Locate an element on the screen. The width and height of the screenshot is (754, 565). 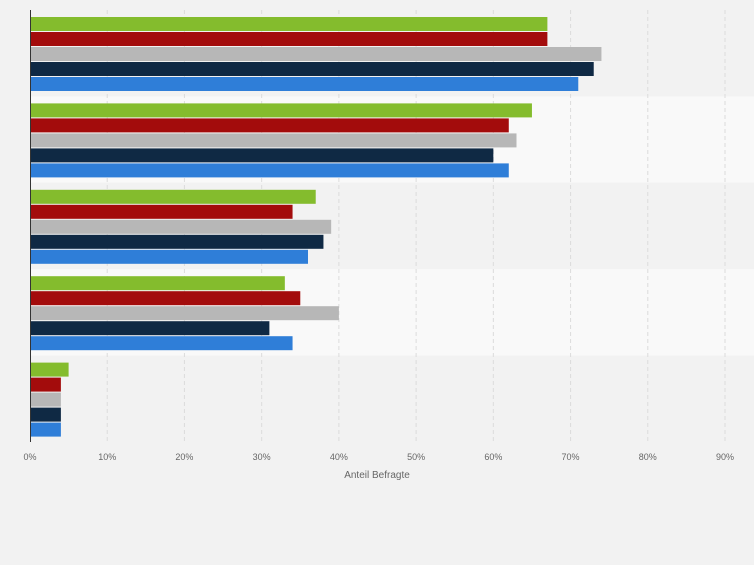
x-axis-label: Anteil Befragte is located at coordinates (377, 475).